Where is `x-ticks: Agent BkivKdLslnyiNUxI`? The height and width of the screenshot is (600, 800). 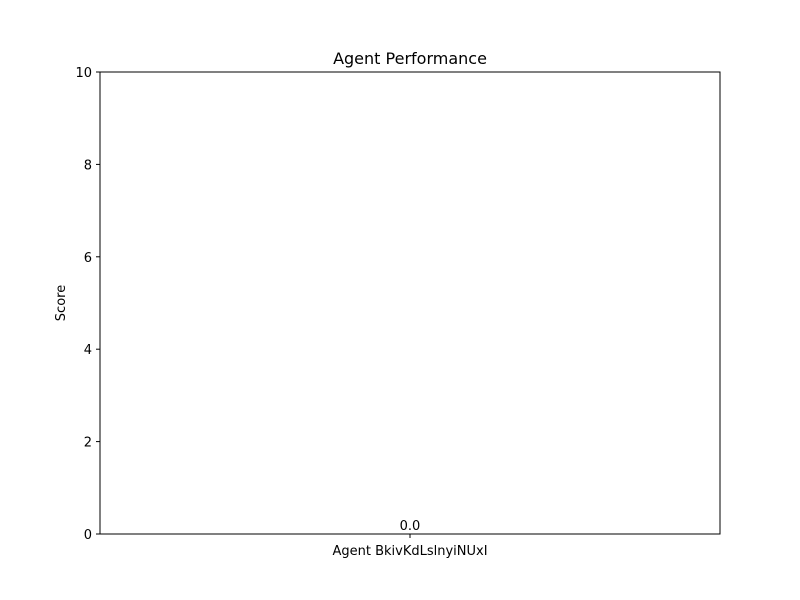
x-ticks: Agent BkivKdLslnyiNUxI is located at coordinates (410, 546).